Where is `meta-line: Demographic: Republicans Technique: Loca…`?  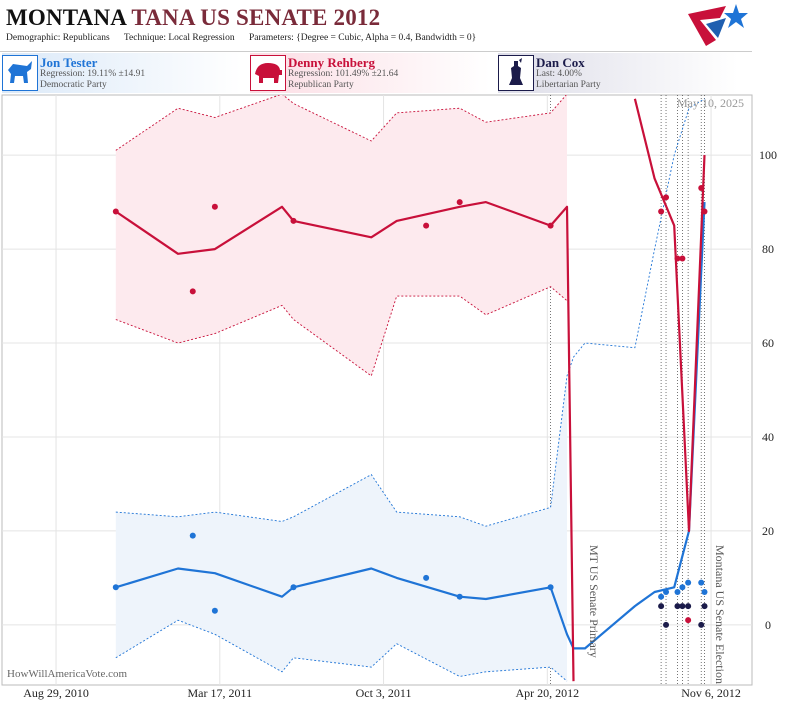
meta-line: Demographic: Republicans Technique: Loca… is located at coordinates (247, 38).